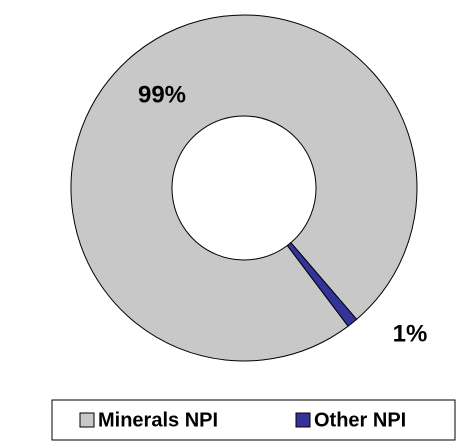 Image resolution: width=475 pixels, height=446 pixels. I want to click on legend-box, so click(253, 420).